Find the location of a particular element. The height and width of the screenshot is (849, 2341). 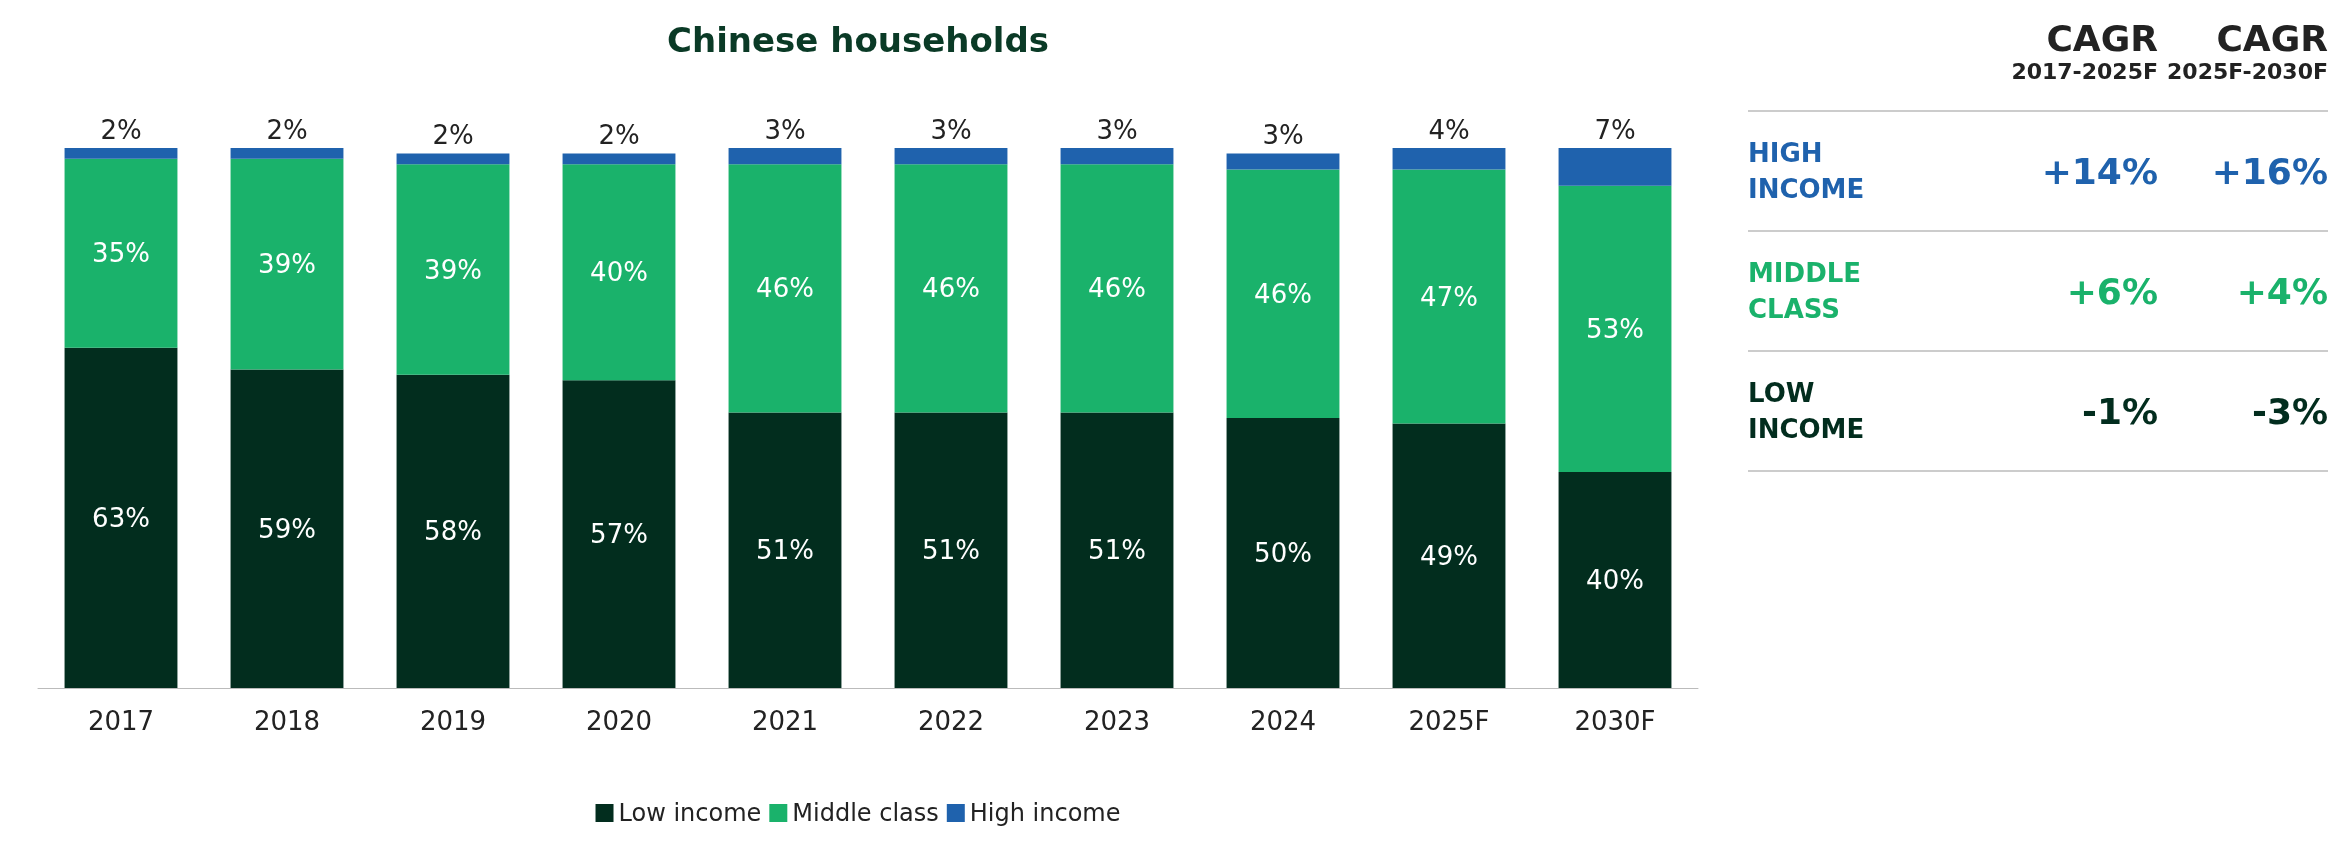

x-tick-label: 2030F is located at coordinates (1615, 721).